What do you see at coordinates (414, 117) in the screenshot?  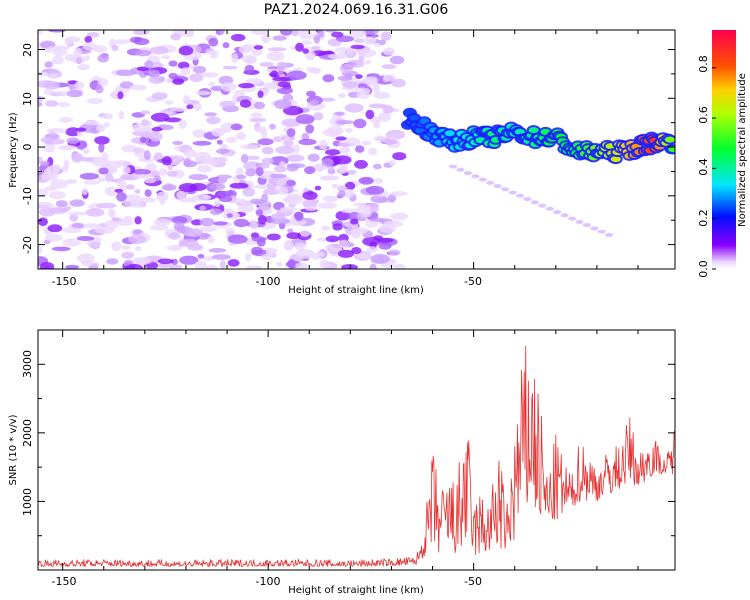 I see `heatmap-track-core` at bounding box center [414, 117].